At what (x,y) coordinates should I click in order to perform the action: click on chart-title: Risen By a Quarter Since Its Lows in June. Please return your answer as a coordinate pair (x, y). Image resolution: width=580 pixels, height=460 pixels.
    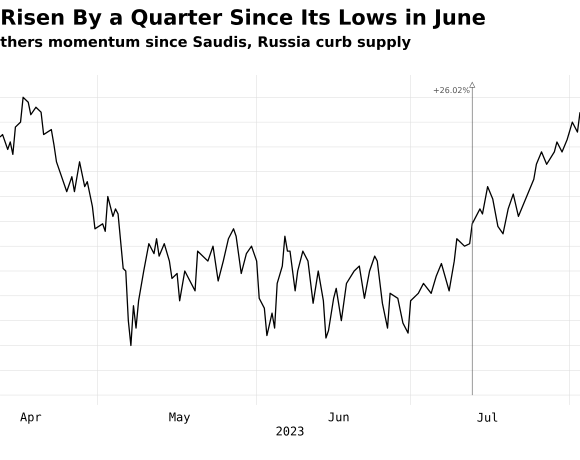
    Looking at the image, I should click on (243, 19).